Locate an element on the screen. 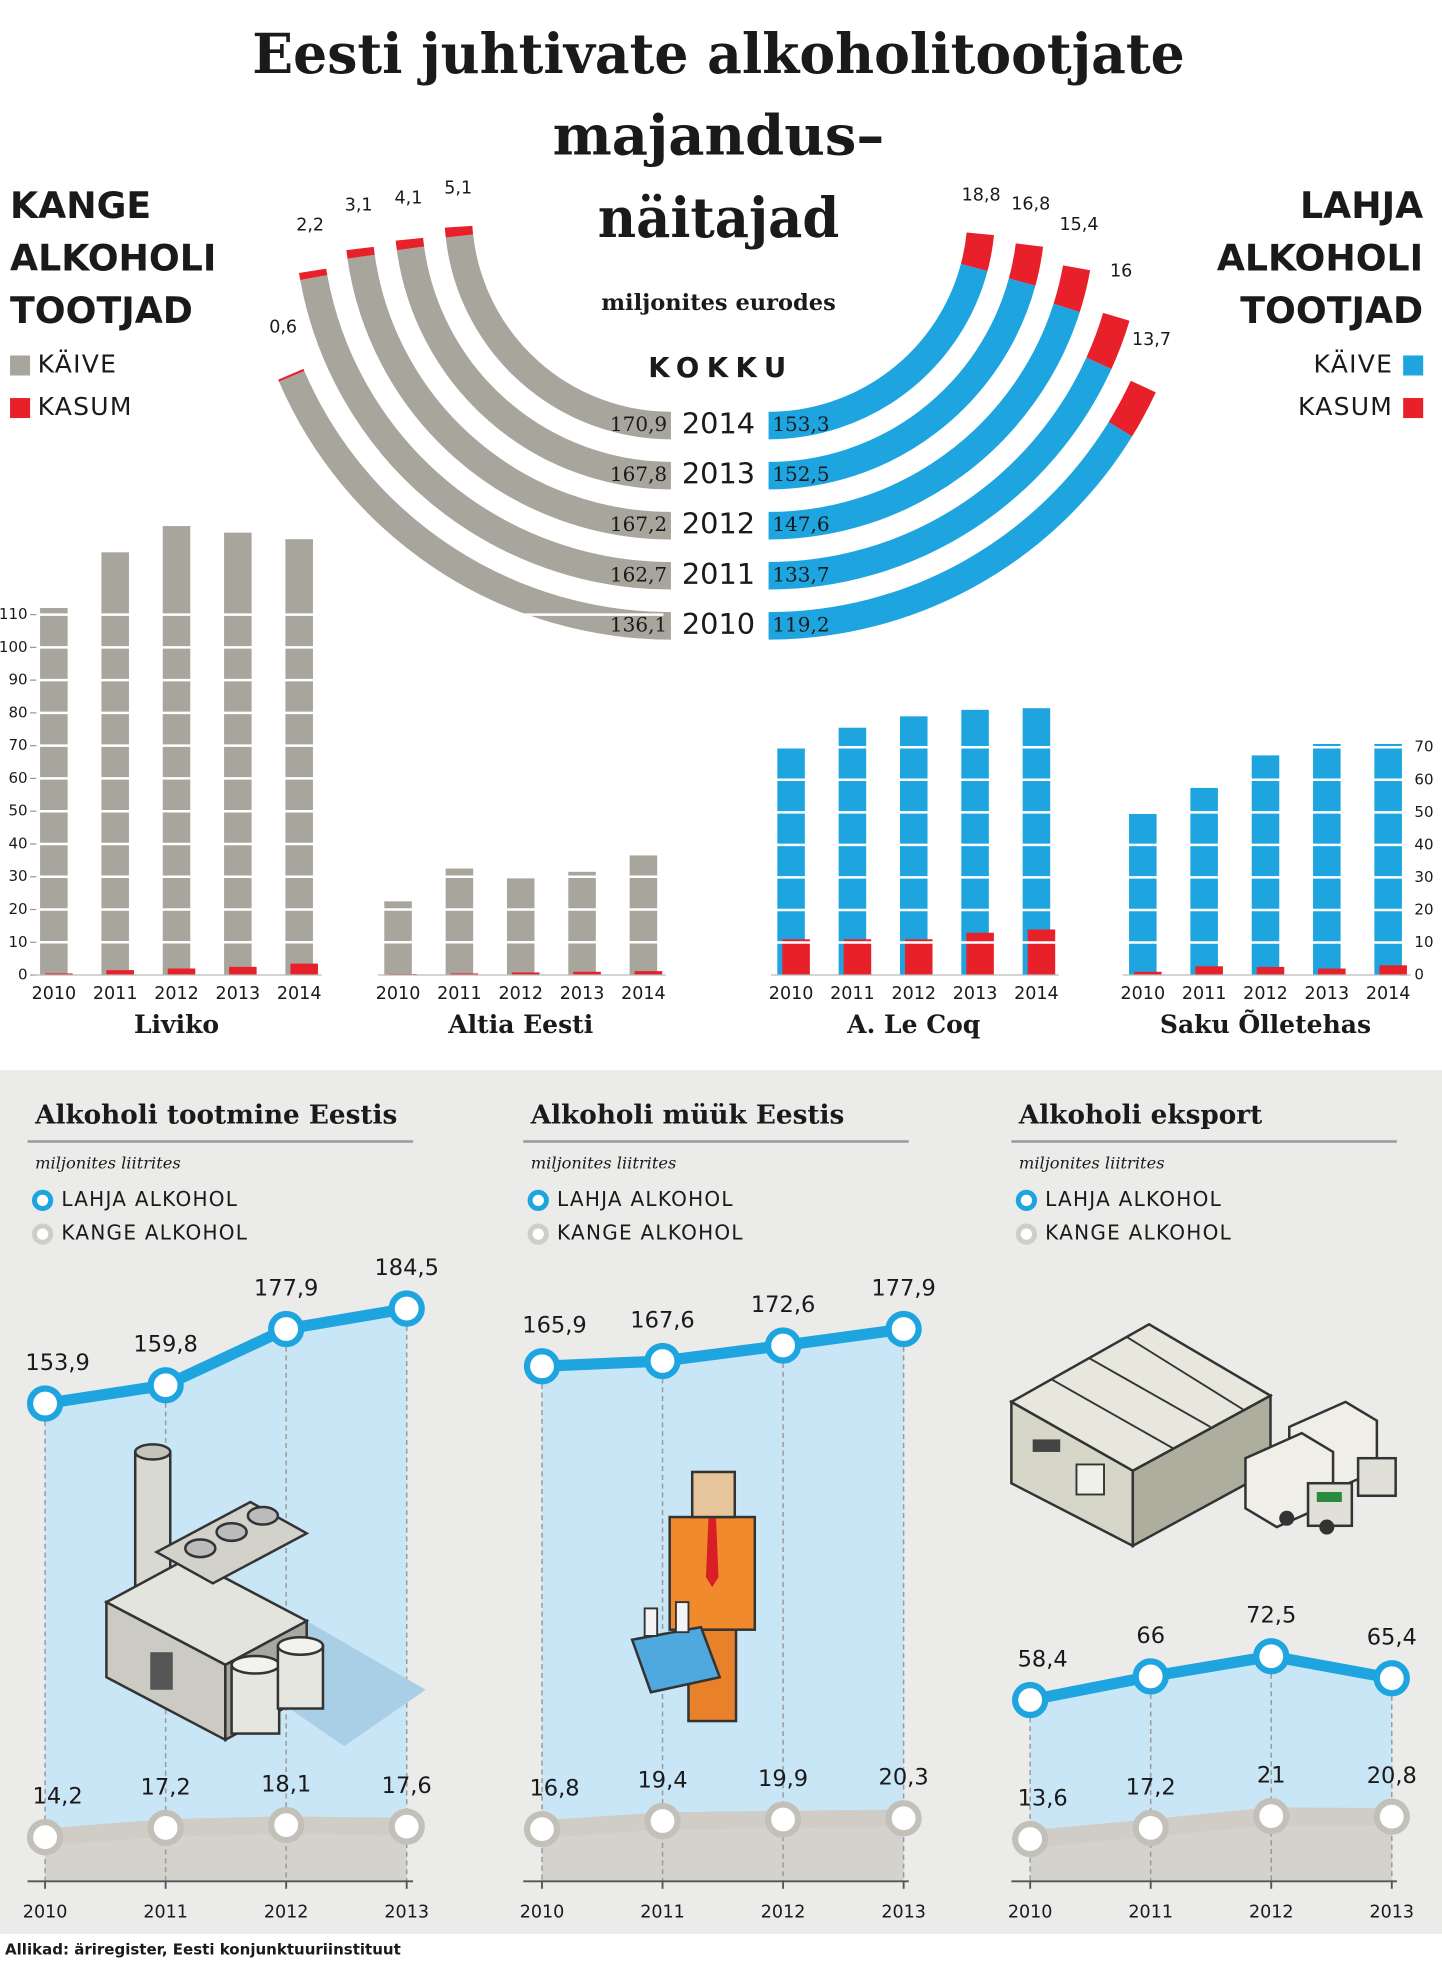 This screenshot has width=1442, height=1962. value-label: 20,3 is located at coordinates (904, 1778).